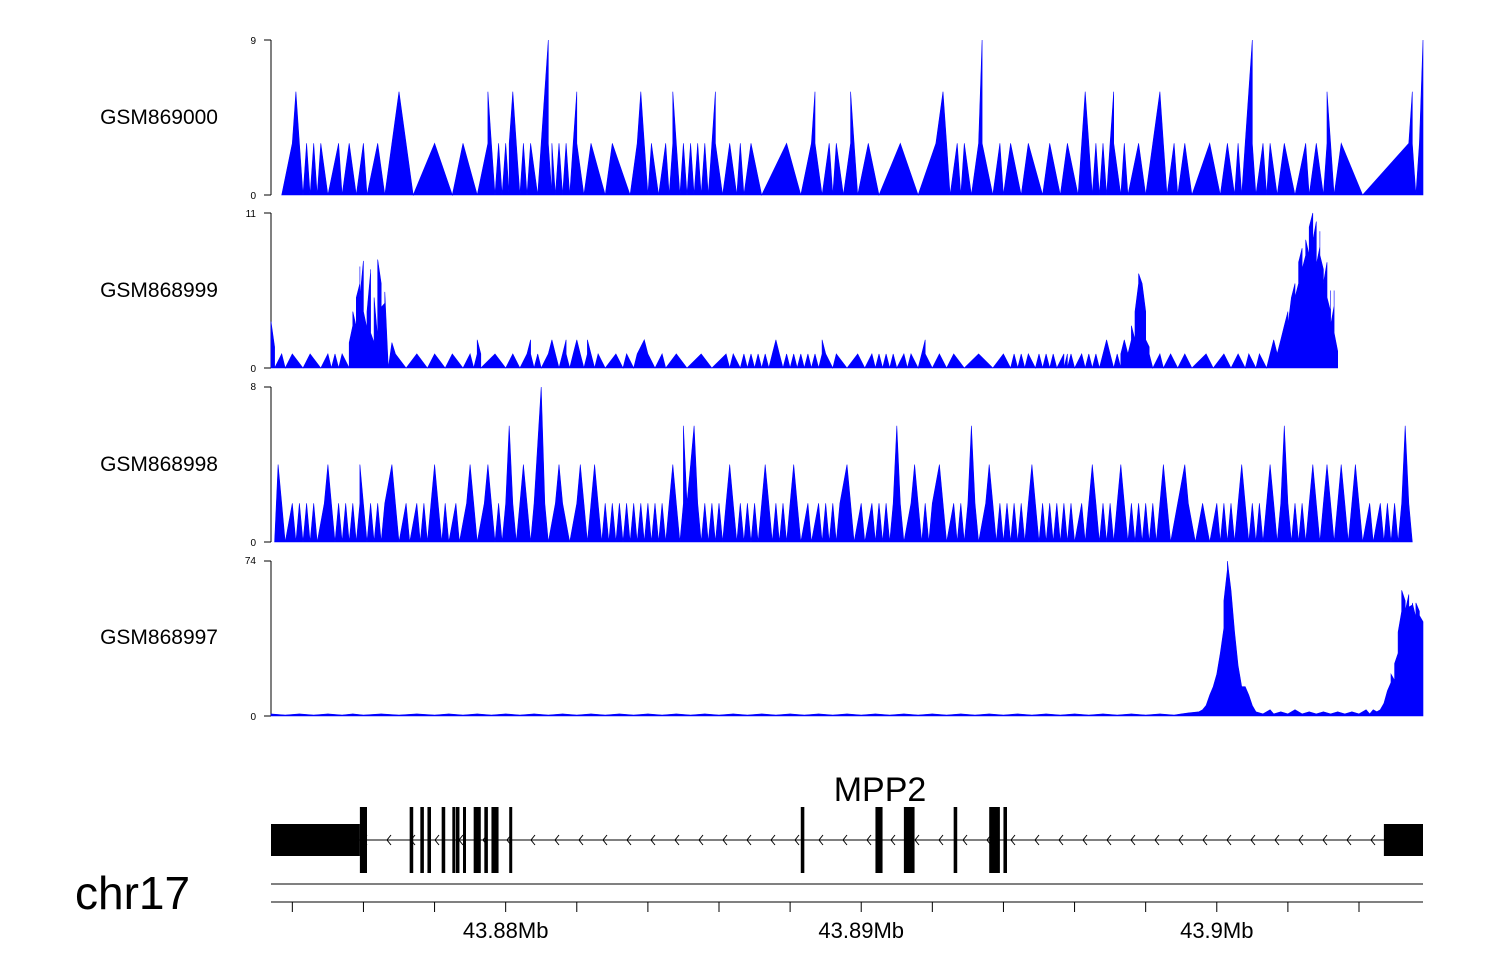 The image size is (1500, 980). I want to click on chromosome-label: chr17, so click(132, 893).